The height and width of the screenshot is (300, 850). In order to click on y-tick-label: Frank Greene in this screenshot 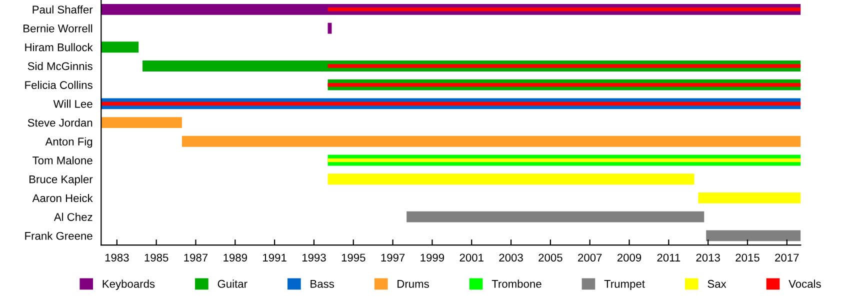, I will do `click(58, 236)`.